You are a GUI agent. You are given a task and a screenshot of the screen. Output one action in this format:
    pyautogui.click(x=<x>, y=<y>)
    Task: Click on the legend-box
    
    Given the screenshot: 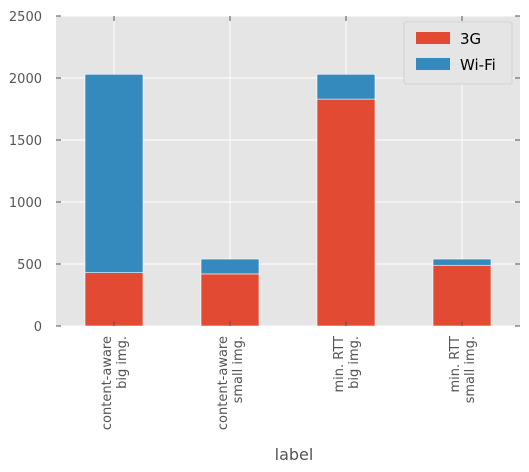 What is the action you would take?
    pyautogui.click(x=458, y=53)
    